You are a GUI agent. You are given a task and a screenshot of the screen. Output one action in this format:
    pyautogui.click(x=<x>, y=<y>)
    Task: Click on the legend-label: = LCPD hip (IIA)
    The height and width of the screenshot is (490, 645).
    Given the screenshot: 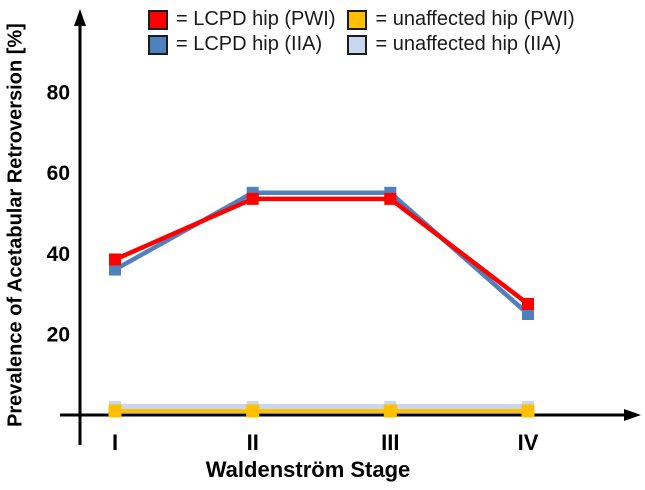 What is the action you would take?
    pyautogui.click(x=249, y=44)
    